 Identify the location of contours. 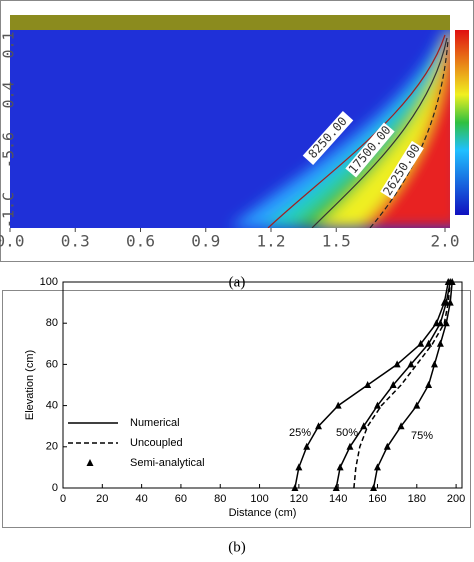
(358, 131).